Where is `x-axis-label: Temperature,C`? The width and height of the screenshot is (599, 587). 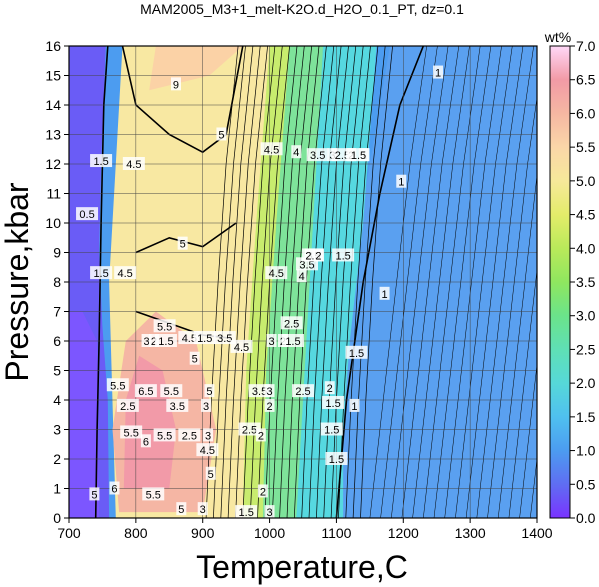 x-axis-label: Temperature,C is located at coordinates (302, 567).